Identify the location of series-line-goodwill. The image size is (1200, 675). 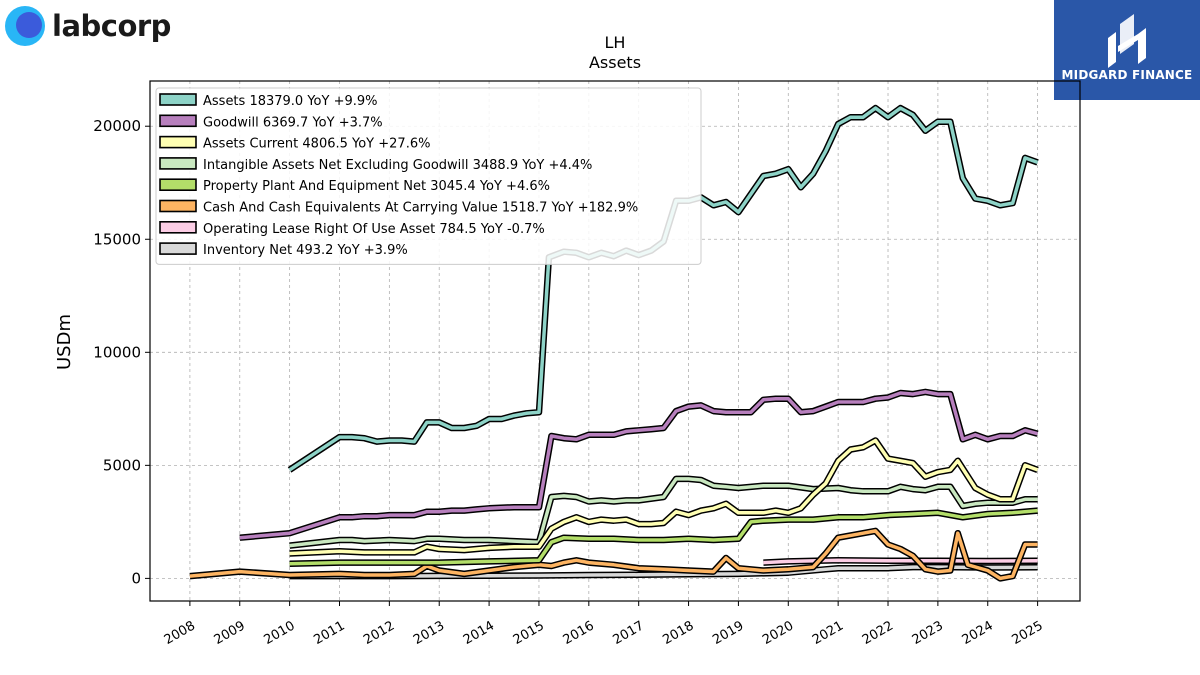
(639, 465).